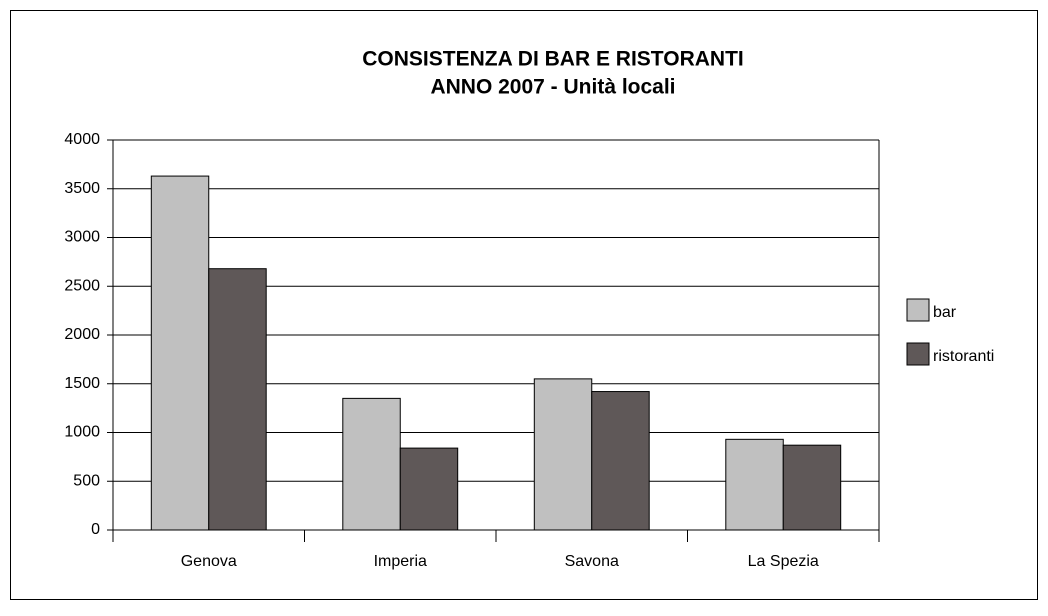  I want to click on x-tick-label: Imperia, so click(400, 561).